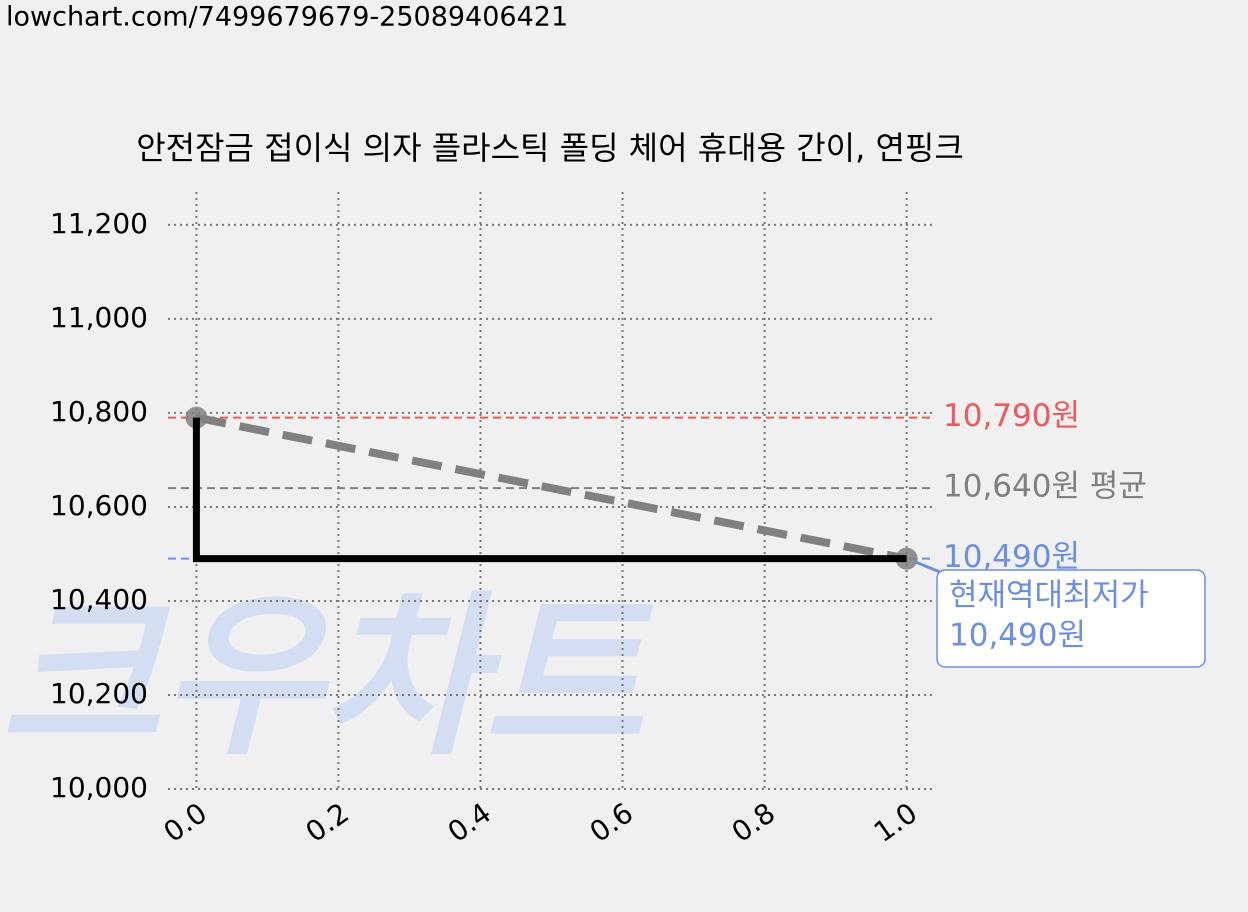  I want to click on url: lowchart.com/7499679679-25089406421, so click(287, 17).